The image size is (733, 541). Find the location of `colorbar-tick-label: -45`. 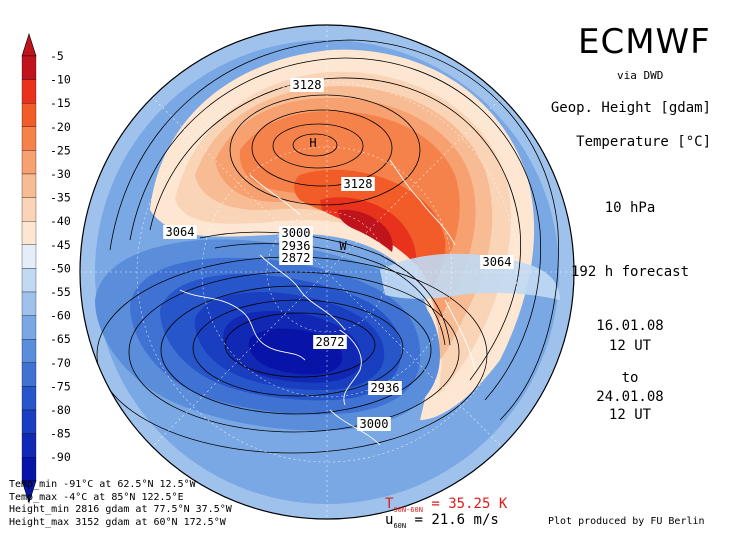

colorbar-tick-label: -45 is located at coordinates (60, 245).